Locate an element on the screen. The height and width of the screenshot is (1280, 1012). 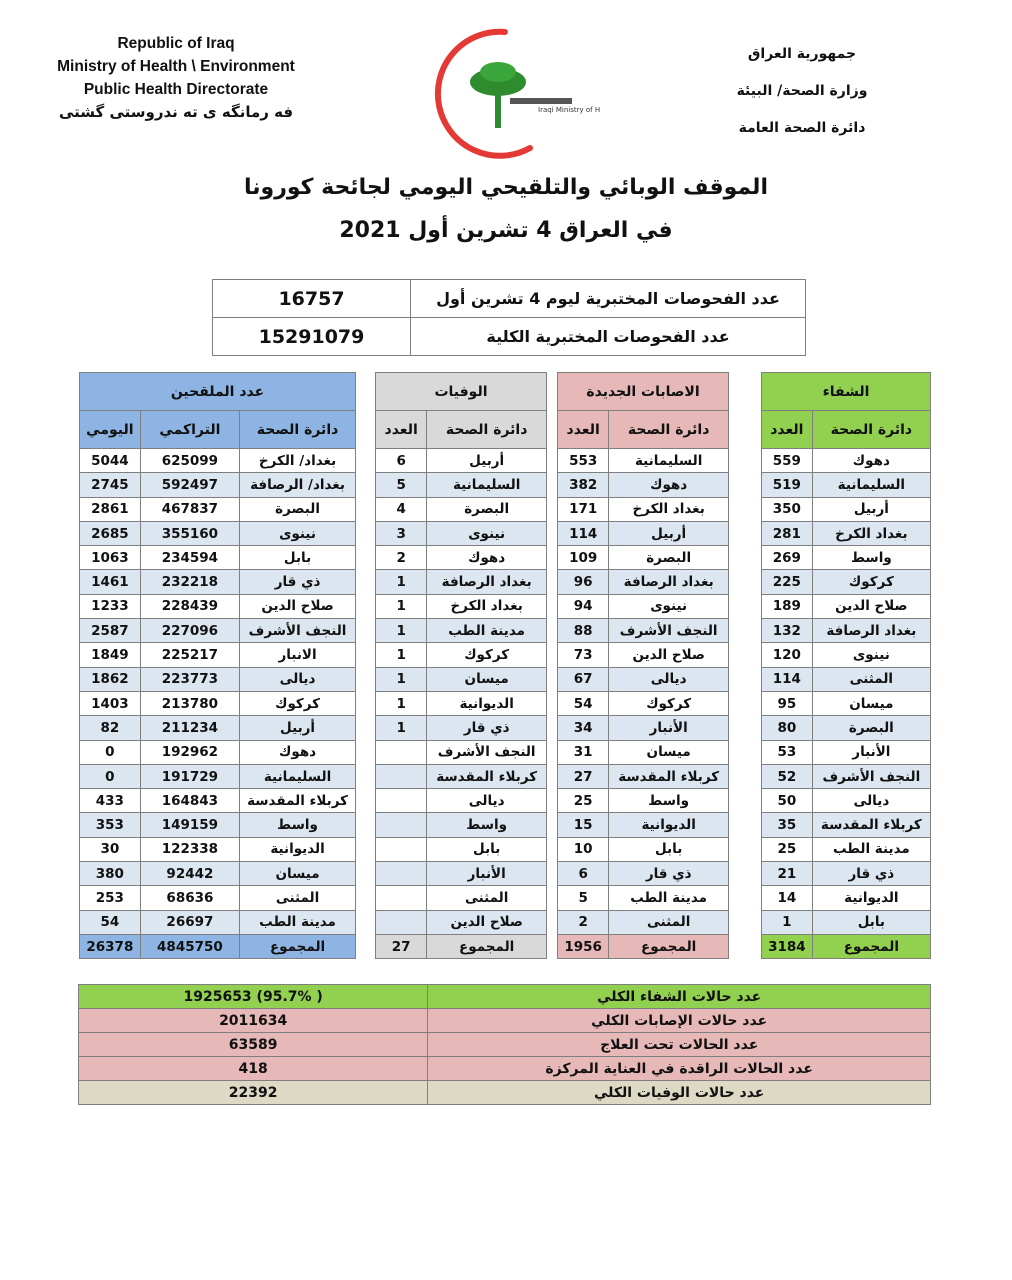
count-cell: 94 is located at coordinates (583, 606).